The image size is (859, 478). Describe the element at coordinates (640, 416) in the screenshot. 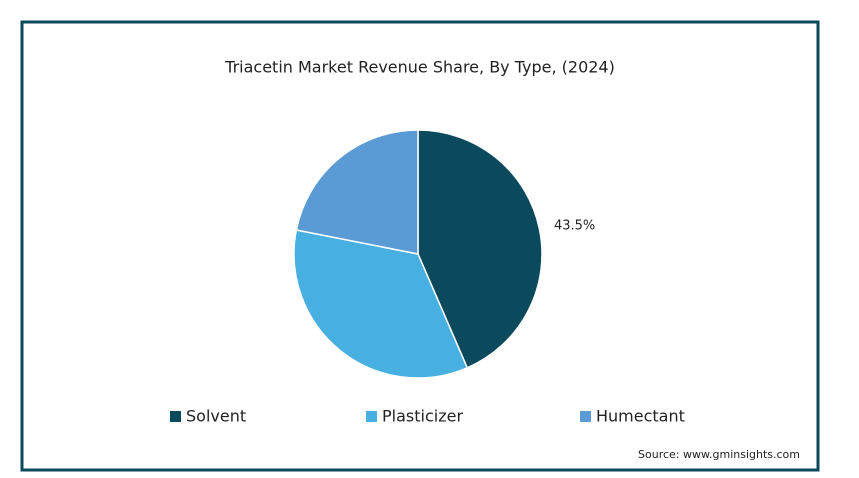

I see `legend-label: Humectant` at that location.